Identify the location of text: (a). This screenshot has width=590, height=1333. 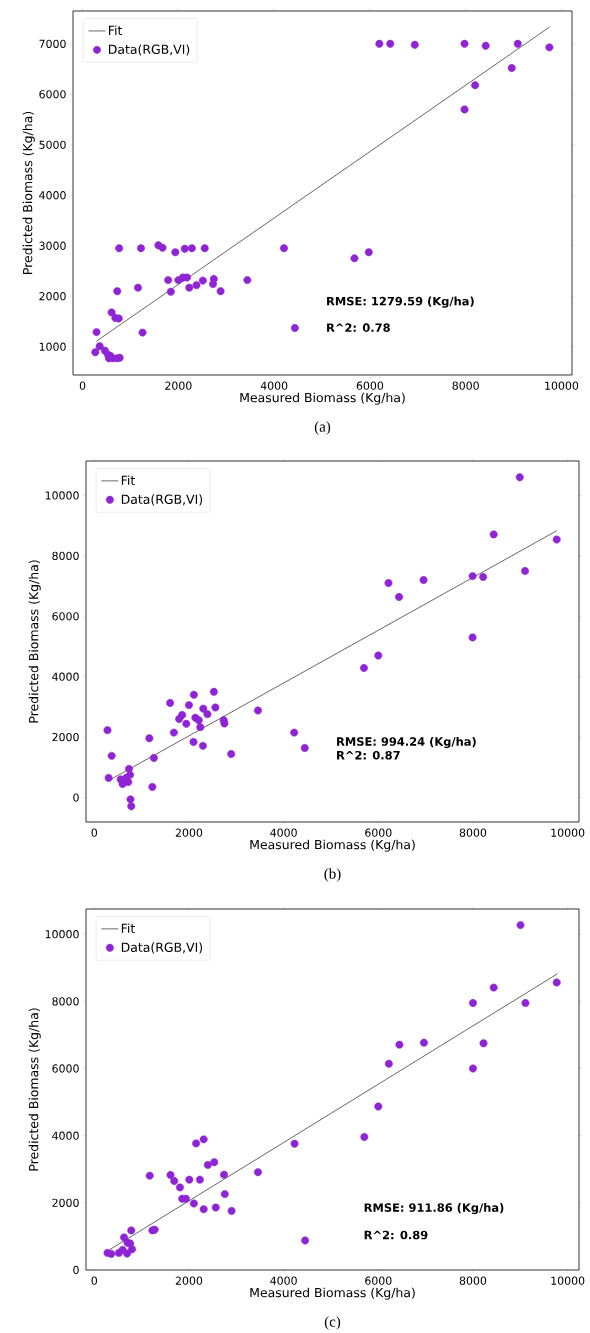
(322, 428).